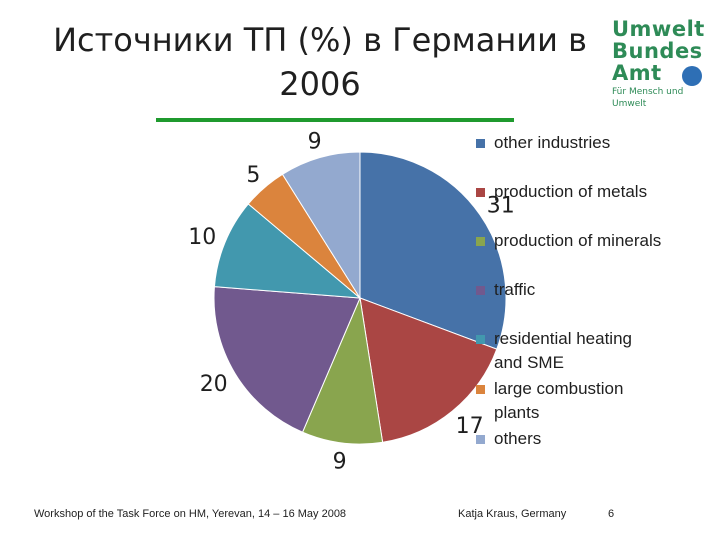 This screenshot has height=540, width=720. Describe the element at coordinates (648, 98) in the screenshot. I see `logo-tagline: Für Mensch und Umwelt` at that location.